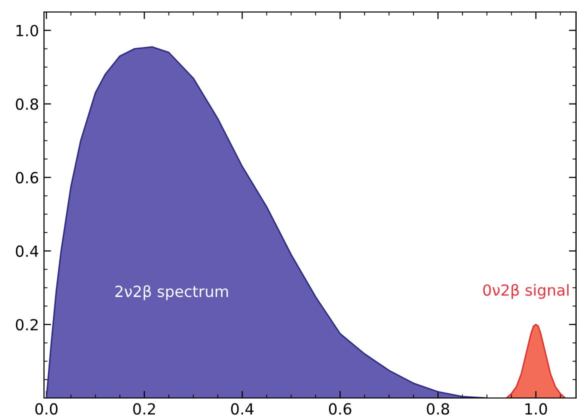  Describe the element at coordinates (536, 409) in the screenshot. I see `x-tick-label: 1.0` at that location.